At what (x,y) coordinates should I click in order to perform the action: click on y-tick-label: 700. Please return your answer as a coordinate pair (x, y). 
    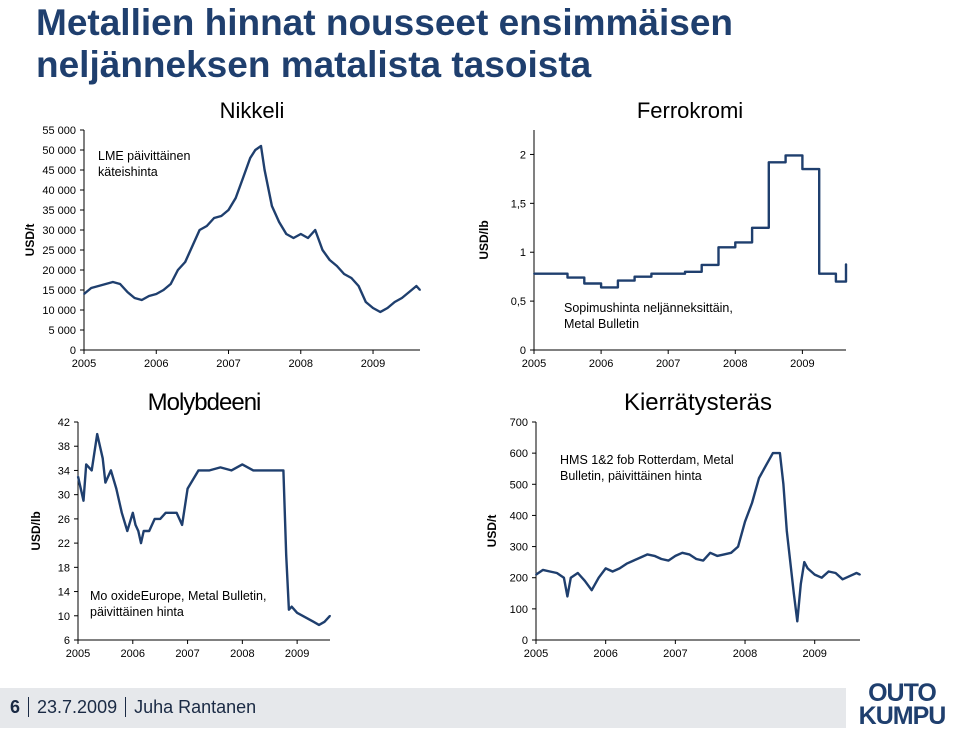
    Looking at the image, I should click on (519, 423).